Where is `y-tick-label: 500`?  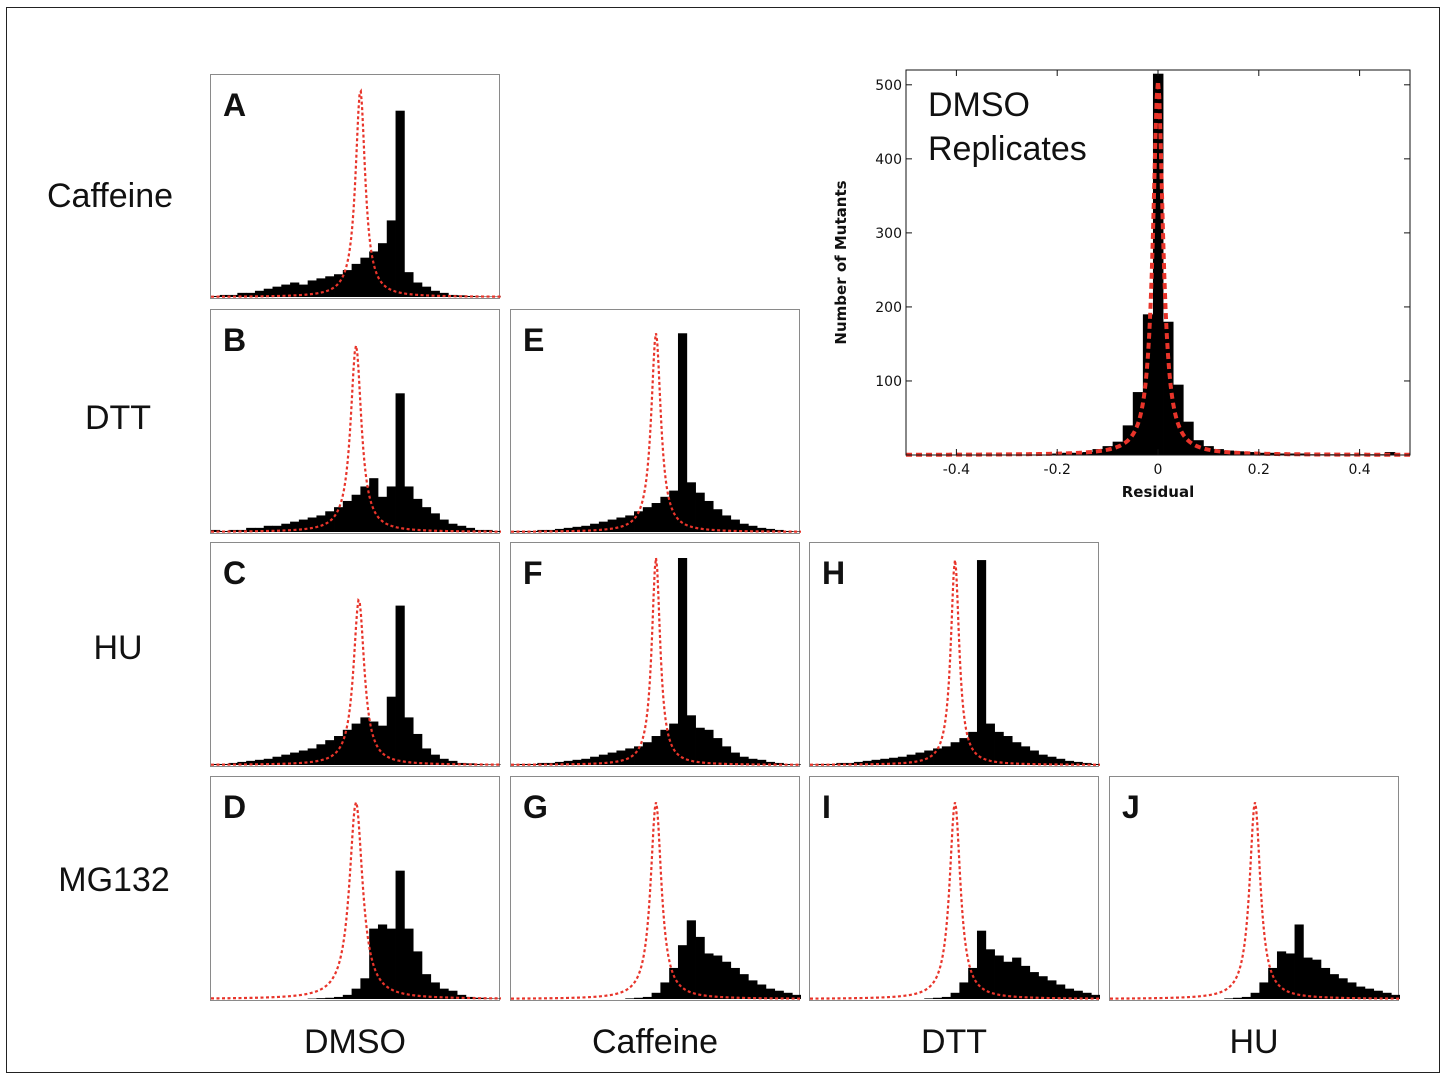
y-tick-label: 500 is located at coordinates (888, 86).